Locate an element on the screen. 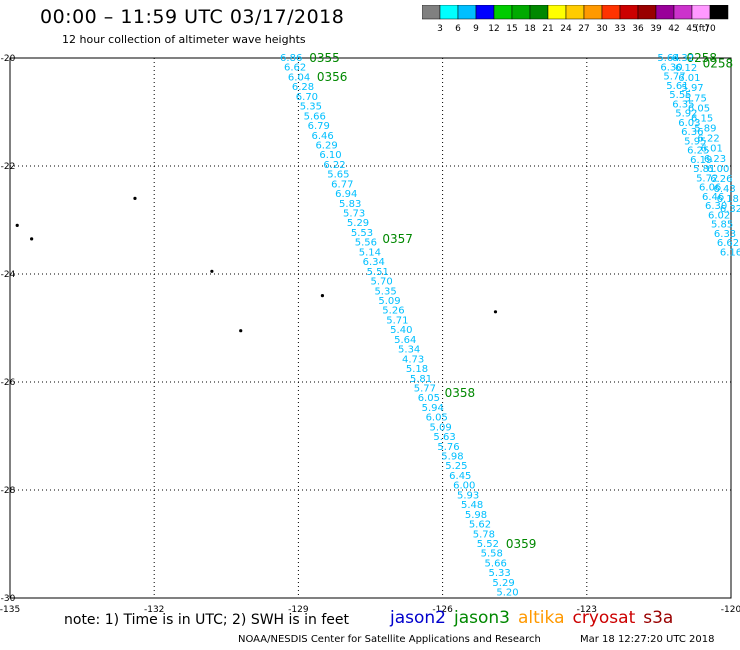  satellite-legend: jason2 jason3 altika cryosat s3a is located at coordinates (535, 618).